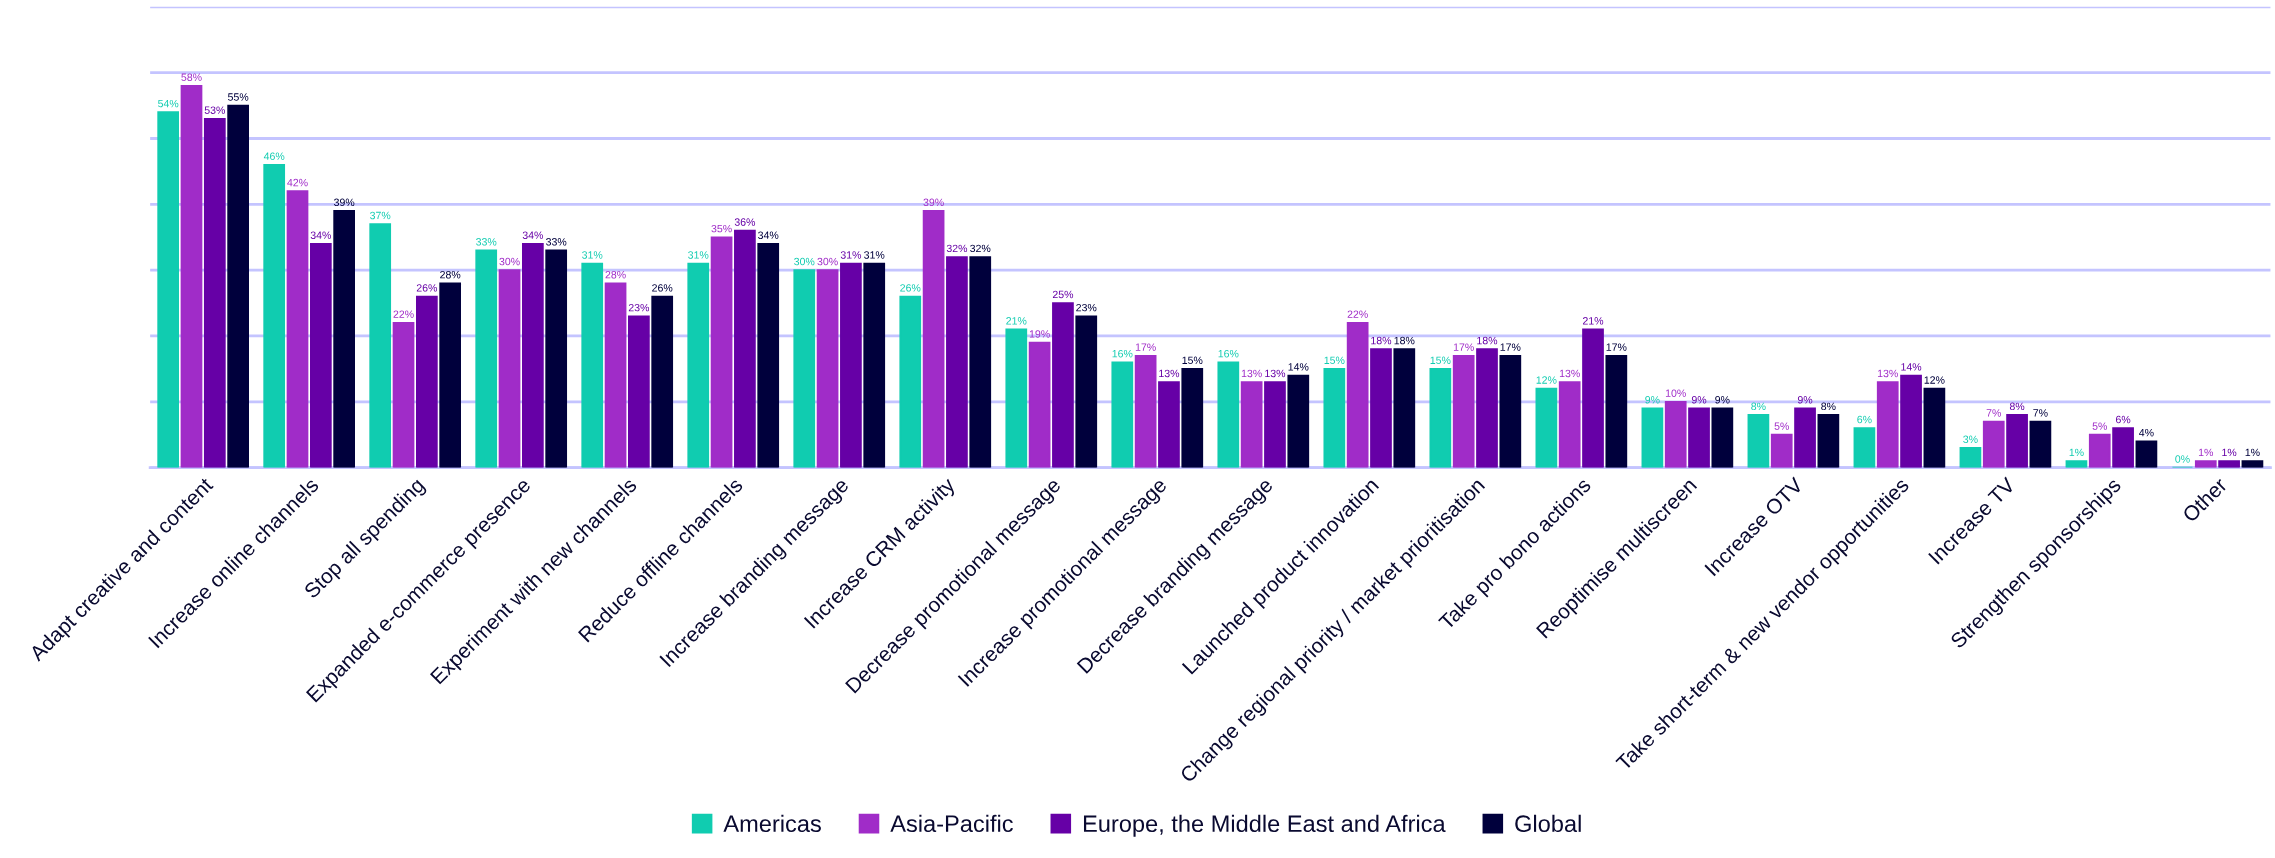 This screenshot has height=858, width=2275. Describe the element at coordinates (951, 823) in the screenshot. I see `legend-label: Asia-Pacific` at that location.